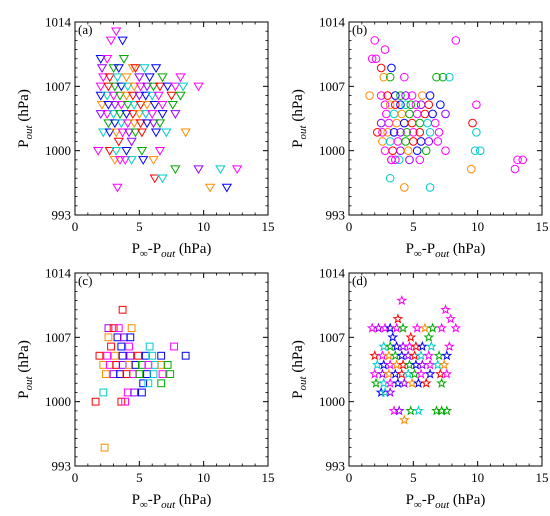  Describe the element at coordinates (332, 273) in the screenshot. I see `y-tick-label: 1014` at that location.